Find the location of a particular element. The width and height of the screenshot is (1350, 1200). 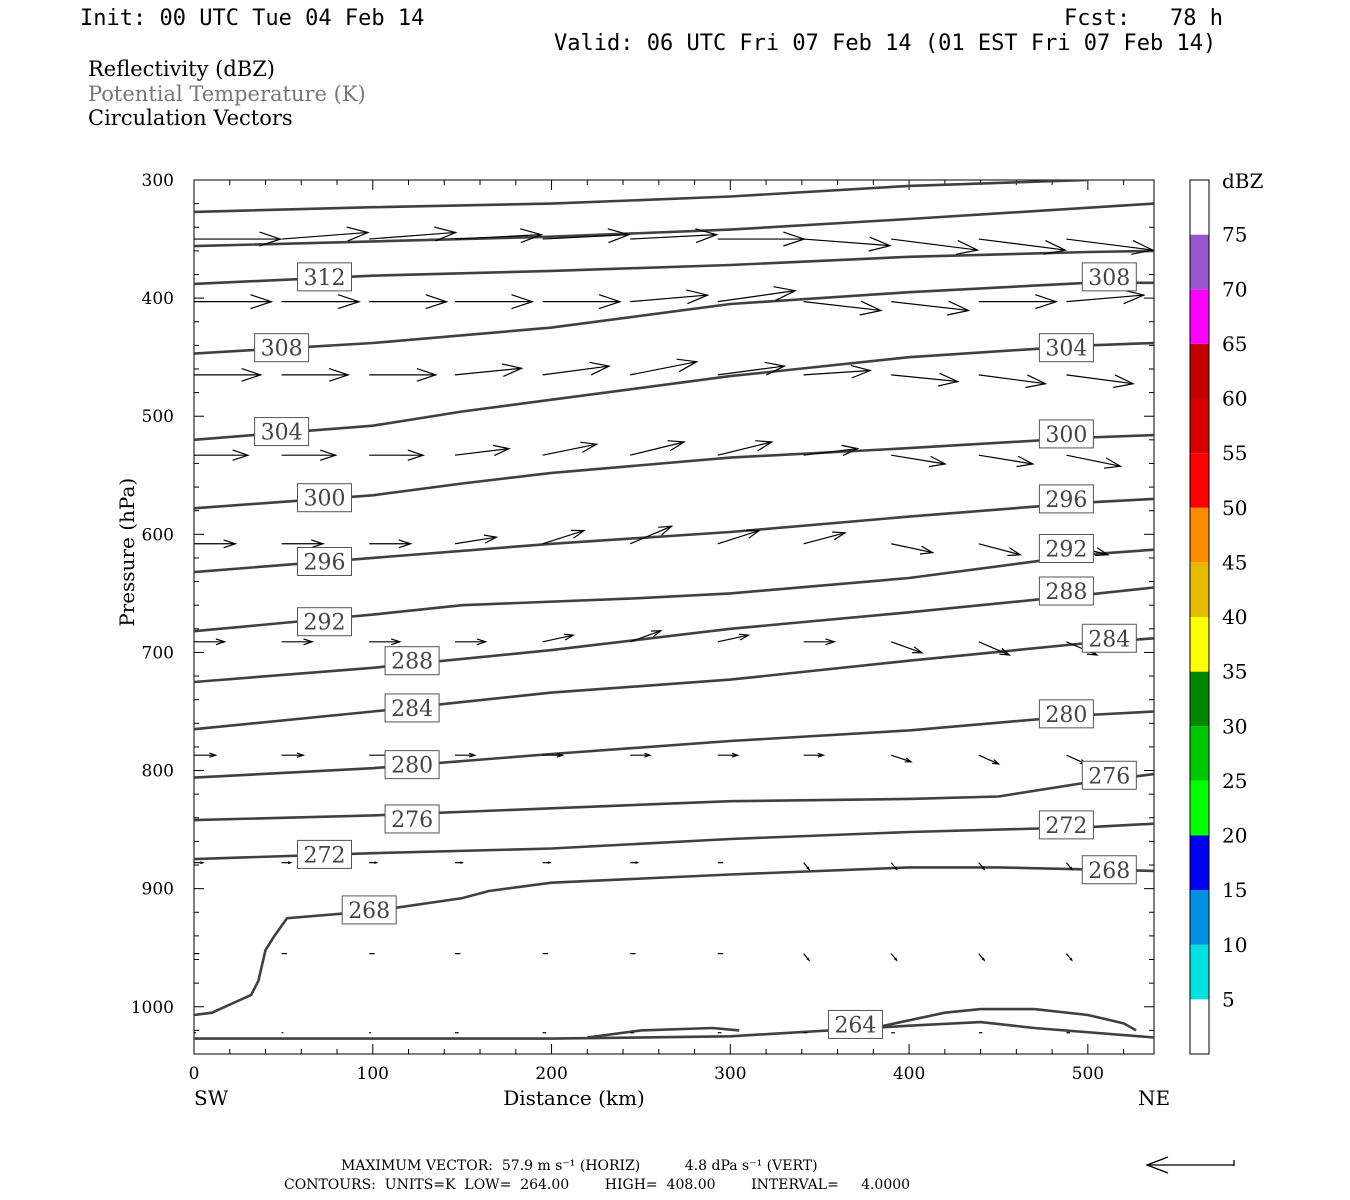

contour-label: 264 is located at coordinates (855, 1025).